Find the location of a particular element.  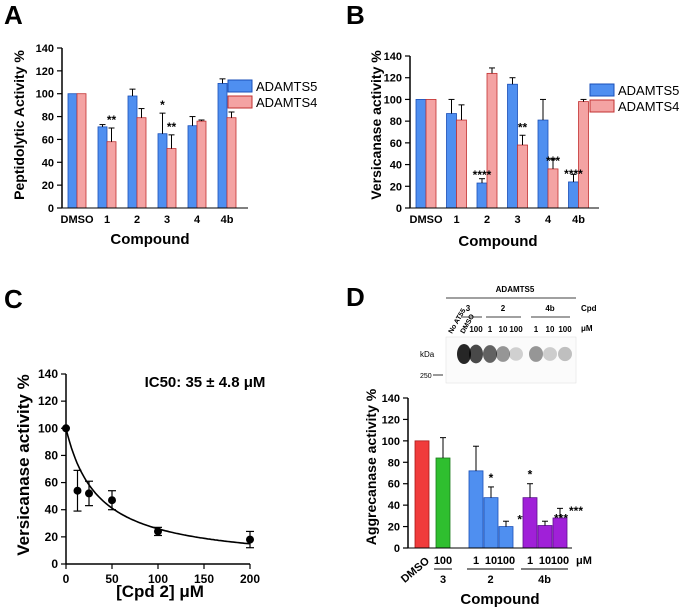

panel-b-y-tick-label: 40 is located at coordinates (396, 166).